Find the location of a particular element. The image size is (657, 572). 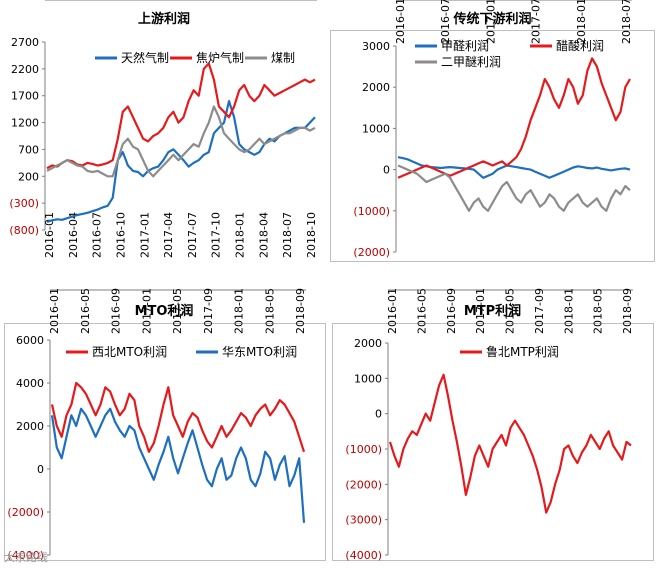

y-tick-label: 1700 is located at coordinates (25, 96).